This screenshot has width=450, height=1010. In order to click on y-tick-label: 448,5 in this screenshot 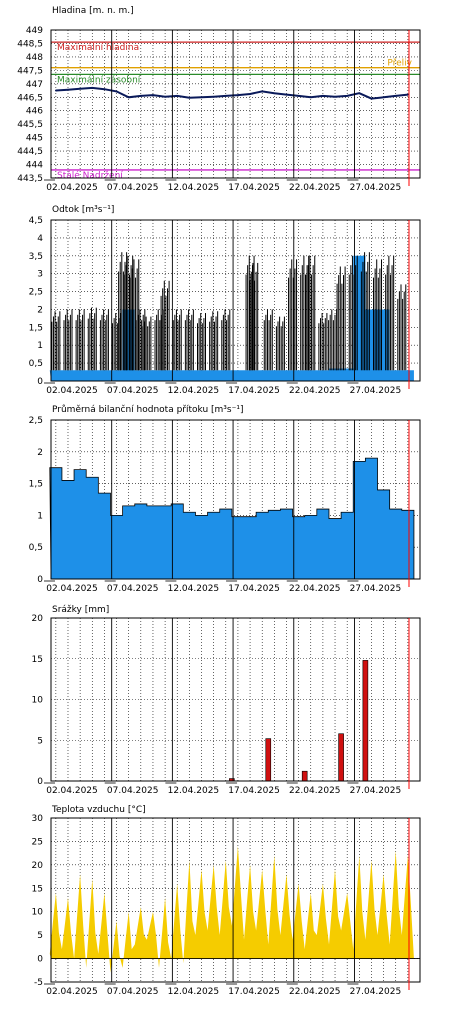, I will do `click(30, 44)`.